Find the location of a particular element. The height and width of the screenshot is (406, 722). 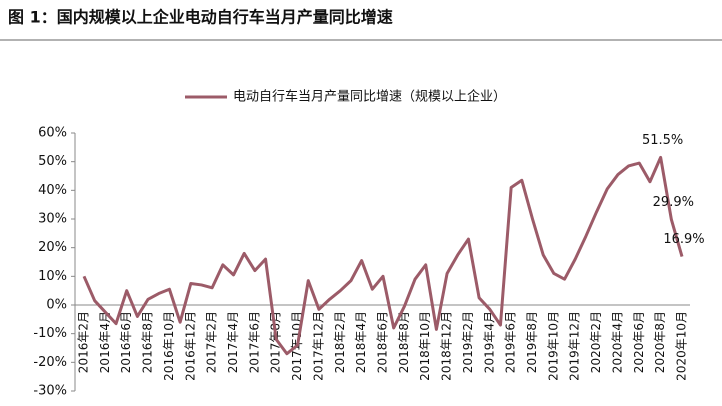

legend-label: 电动自行车当月产量同比增速（规模以上企业） is located at coordinates (369, 97).